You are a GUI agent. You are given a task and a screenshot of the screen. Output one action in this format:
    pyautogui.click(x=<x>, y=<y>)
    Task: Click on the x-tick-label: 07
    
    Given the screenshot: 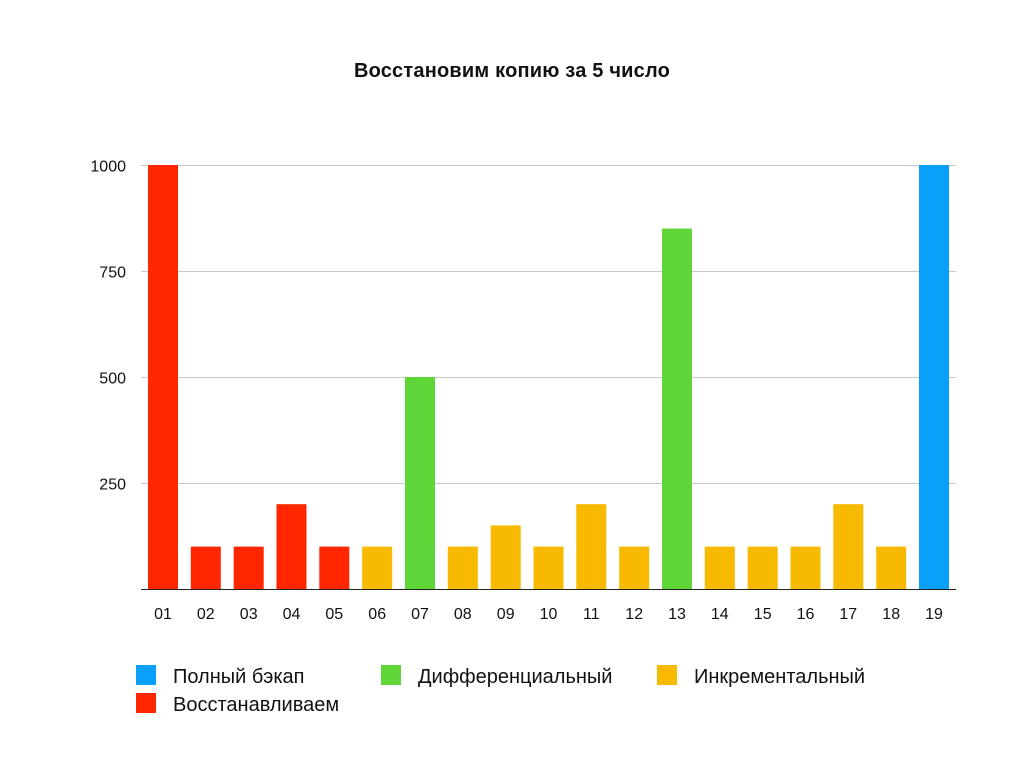 What is the action you would take?
    pyautogui.click(x=420, y=614)
    